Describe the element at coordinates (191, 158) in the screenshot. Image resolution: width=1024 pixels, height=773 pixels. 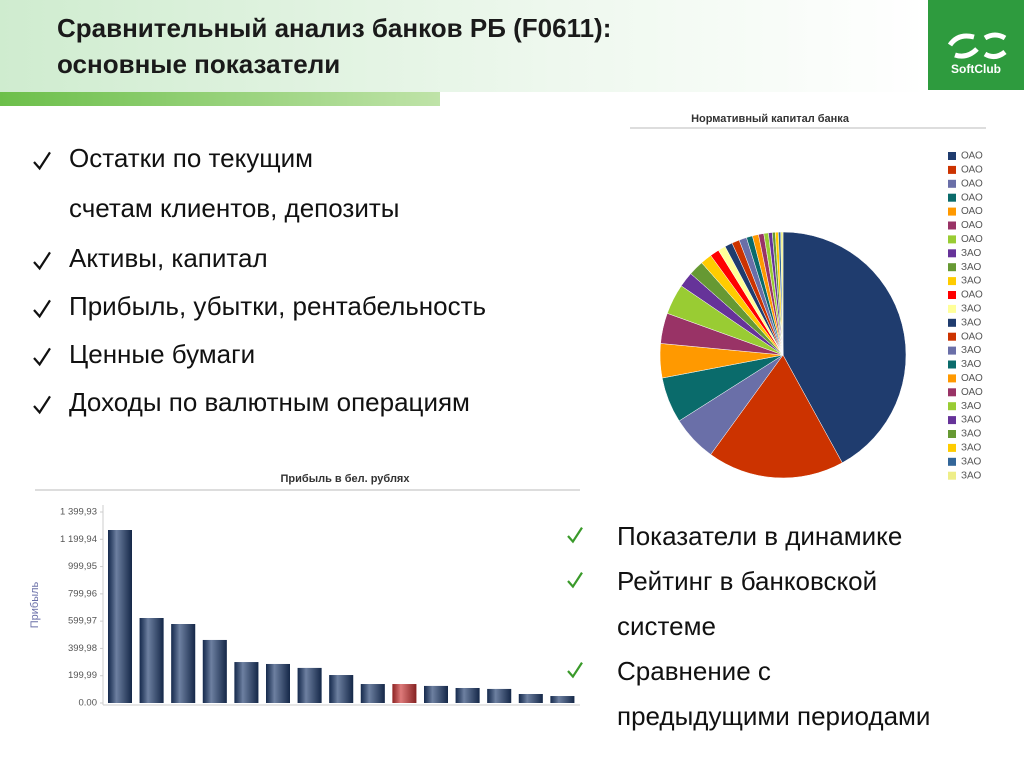
I see `bullet-text: Остатки по текущим` at that location.